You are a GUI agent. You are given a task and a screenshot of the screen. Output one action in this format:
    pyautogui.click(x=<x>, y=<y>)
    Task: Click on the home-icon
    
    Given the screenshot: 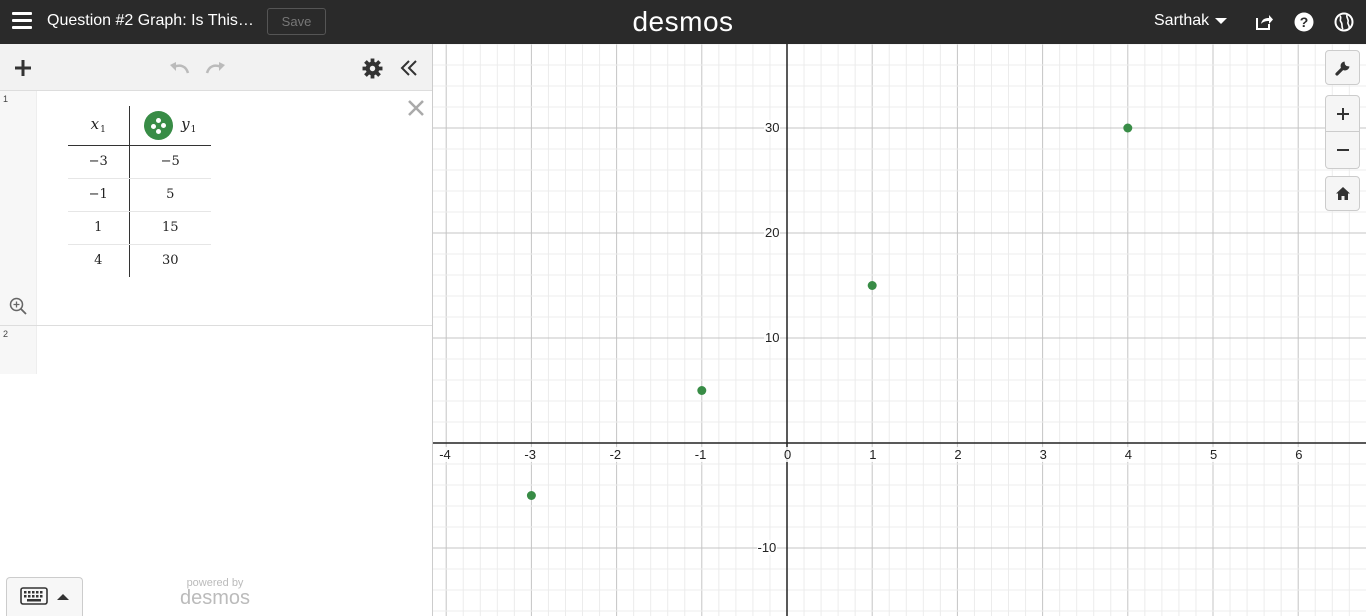 What is the action you would take?
    pyautogui.click(x=1343, y=193)
    